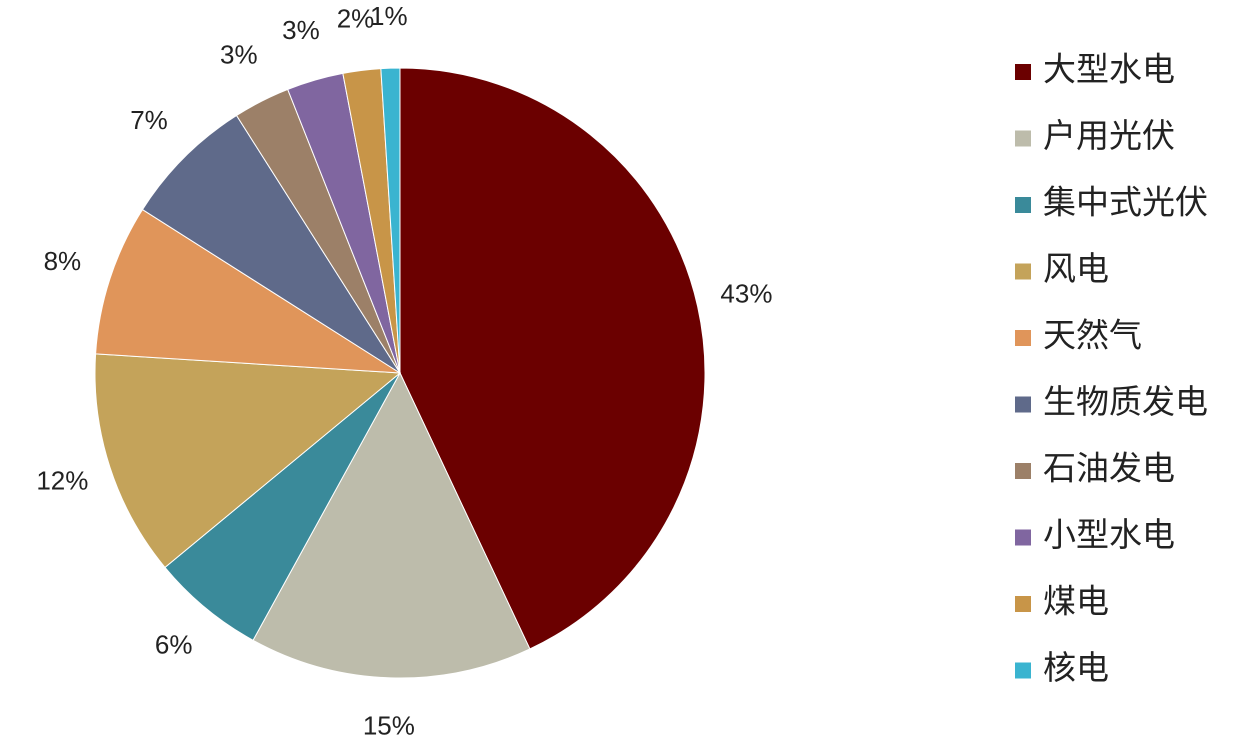  I want to click on legend-label: 大型水电, so click(1109, 69).